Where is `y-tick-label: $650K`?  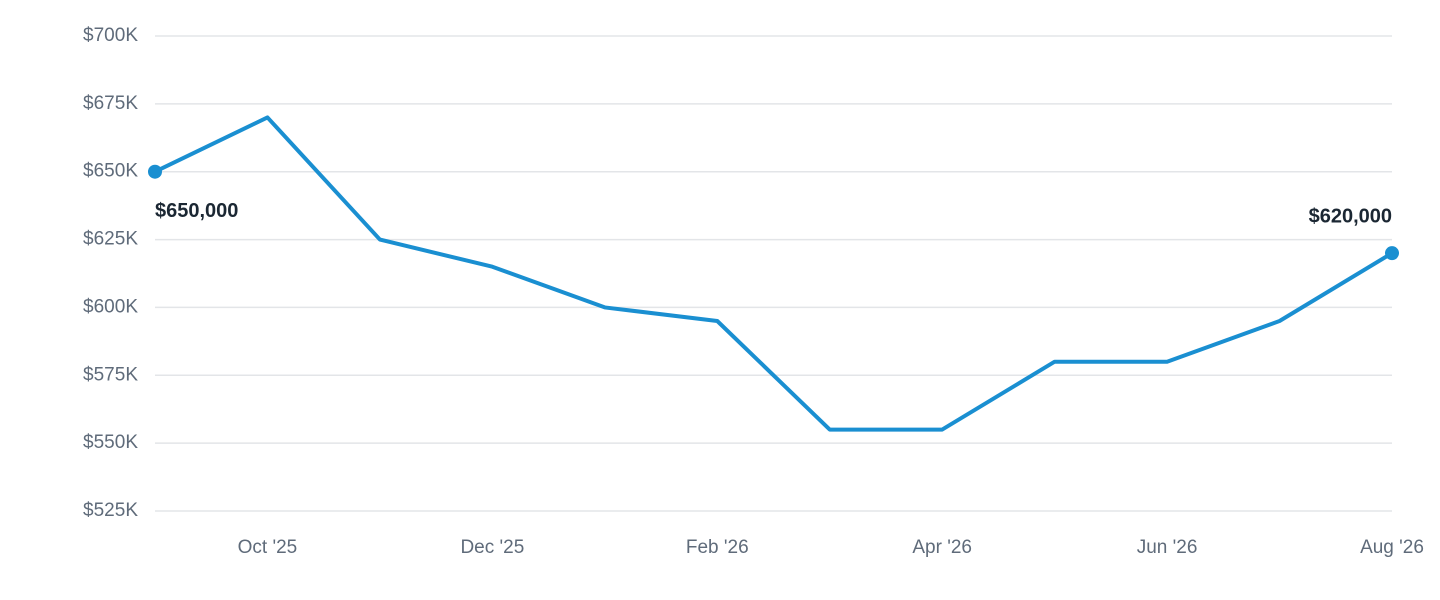
y-tick-label: $650K is located at coordinates (110, 171).